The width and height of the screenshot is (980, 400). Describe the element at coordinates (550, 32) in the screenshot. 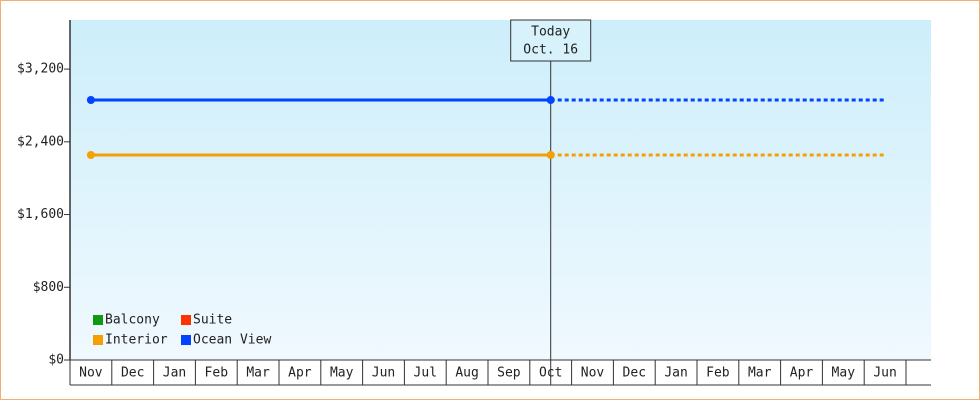

I see `today-title: Today` at that location.